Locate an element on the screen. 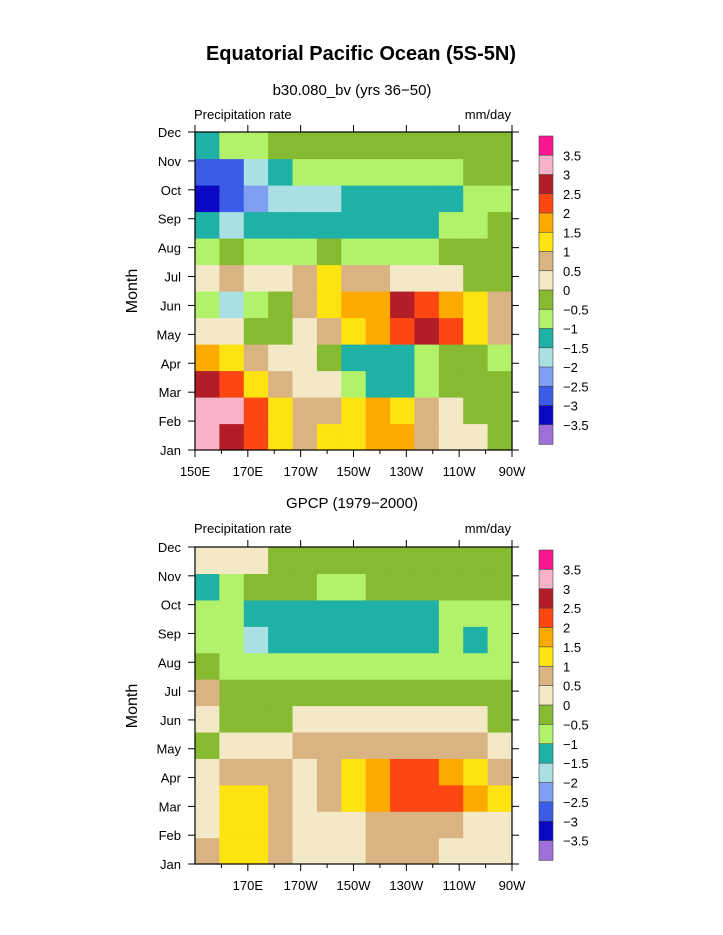 This screenshot has width=723, height=935. panel-gpcp-colorbar-label: −3 is located at coordinates (570, 821).